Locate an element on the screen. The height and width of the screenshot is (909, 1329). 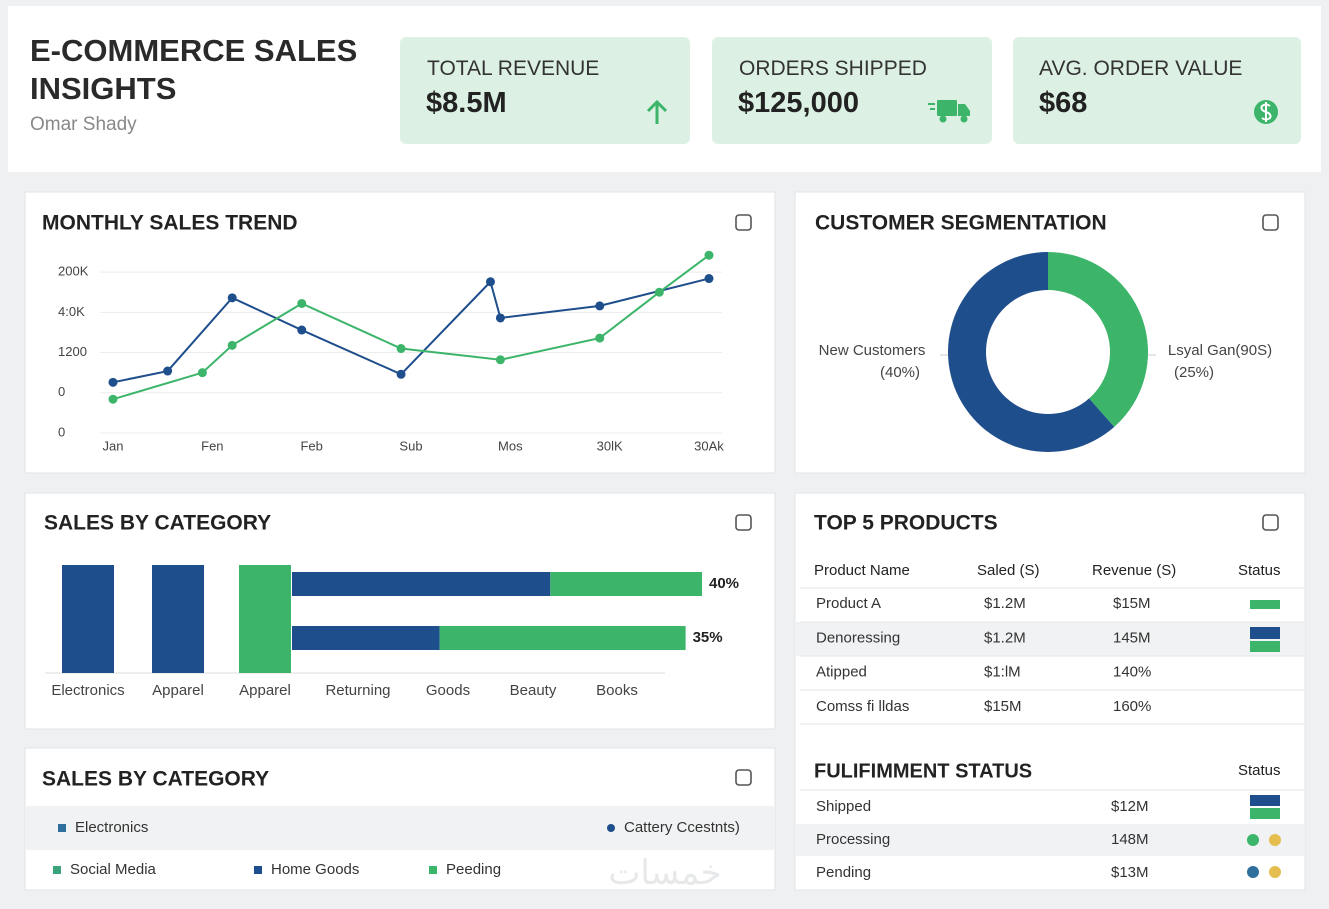
panel is located at coordinates (400, 611).